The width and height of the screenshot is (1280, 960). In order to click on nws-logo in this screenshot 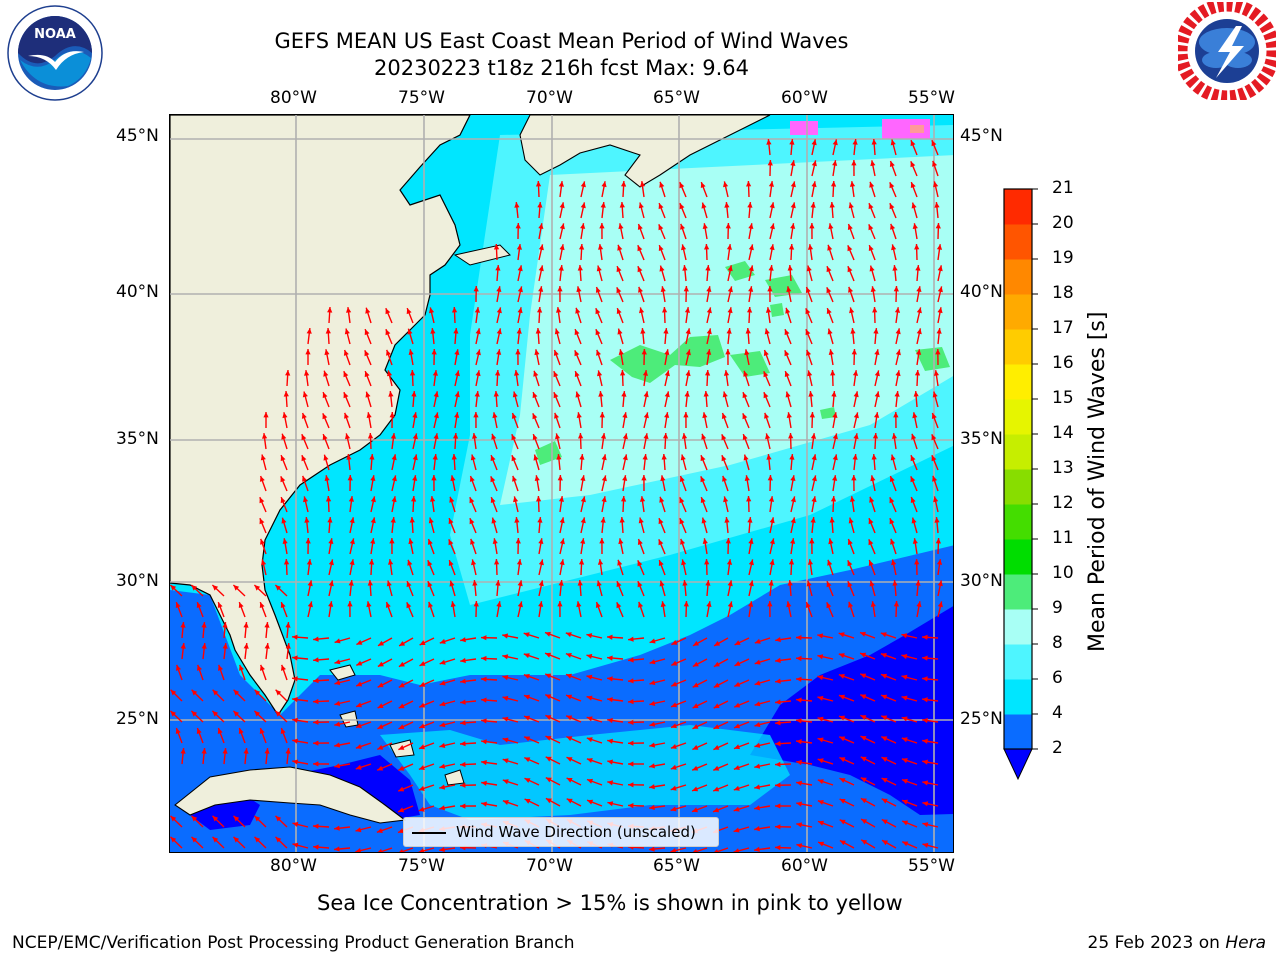, I will do `click(1227, 52)`.